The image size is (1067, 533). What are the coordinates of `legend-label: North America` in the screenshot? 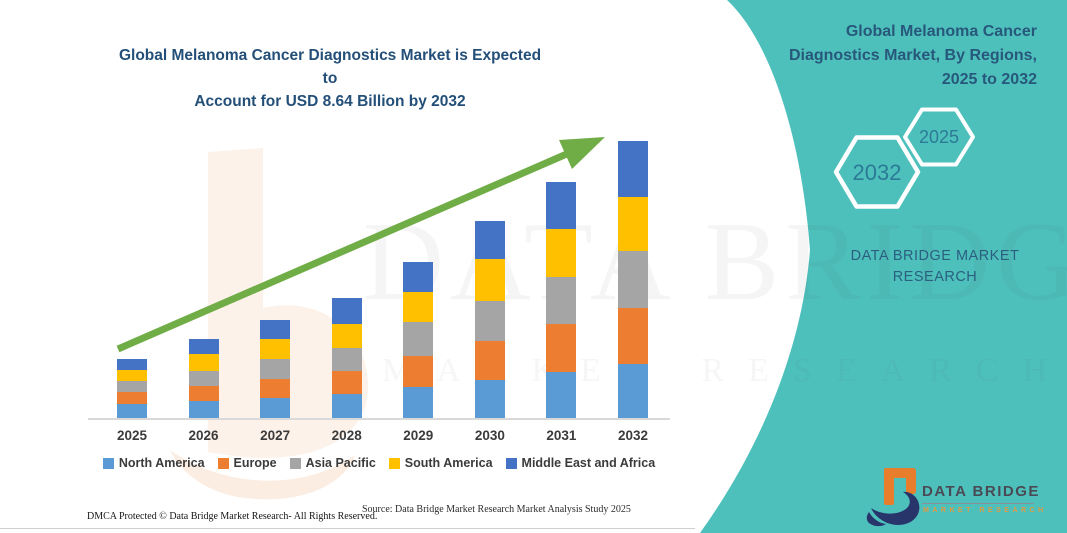 It's located at (161, 463).